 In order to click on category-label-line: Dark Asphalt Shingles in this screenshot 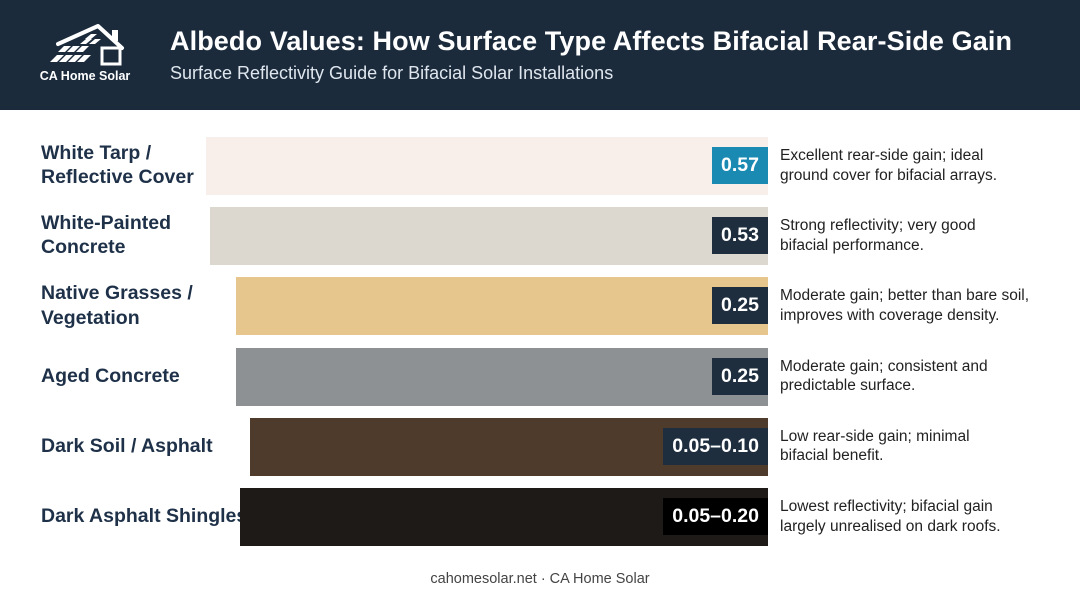, I will do `click(144, 516)`.